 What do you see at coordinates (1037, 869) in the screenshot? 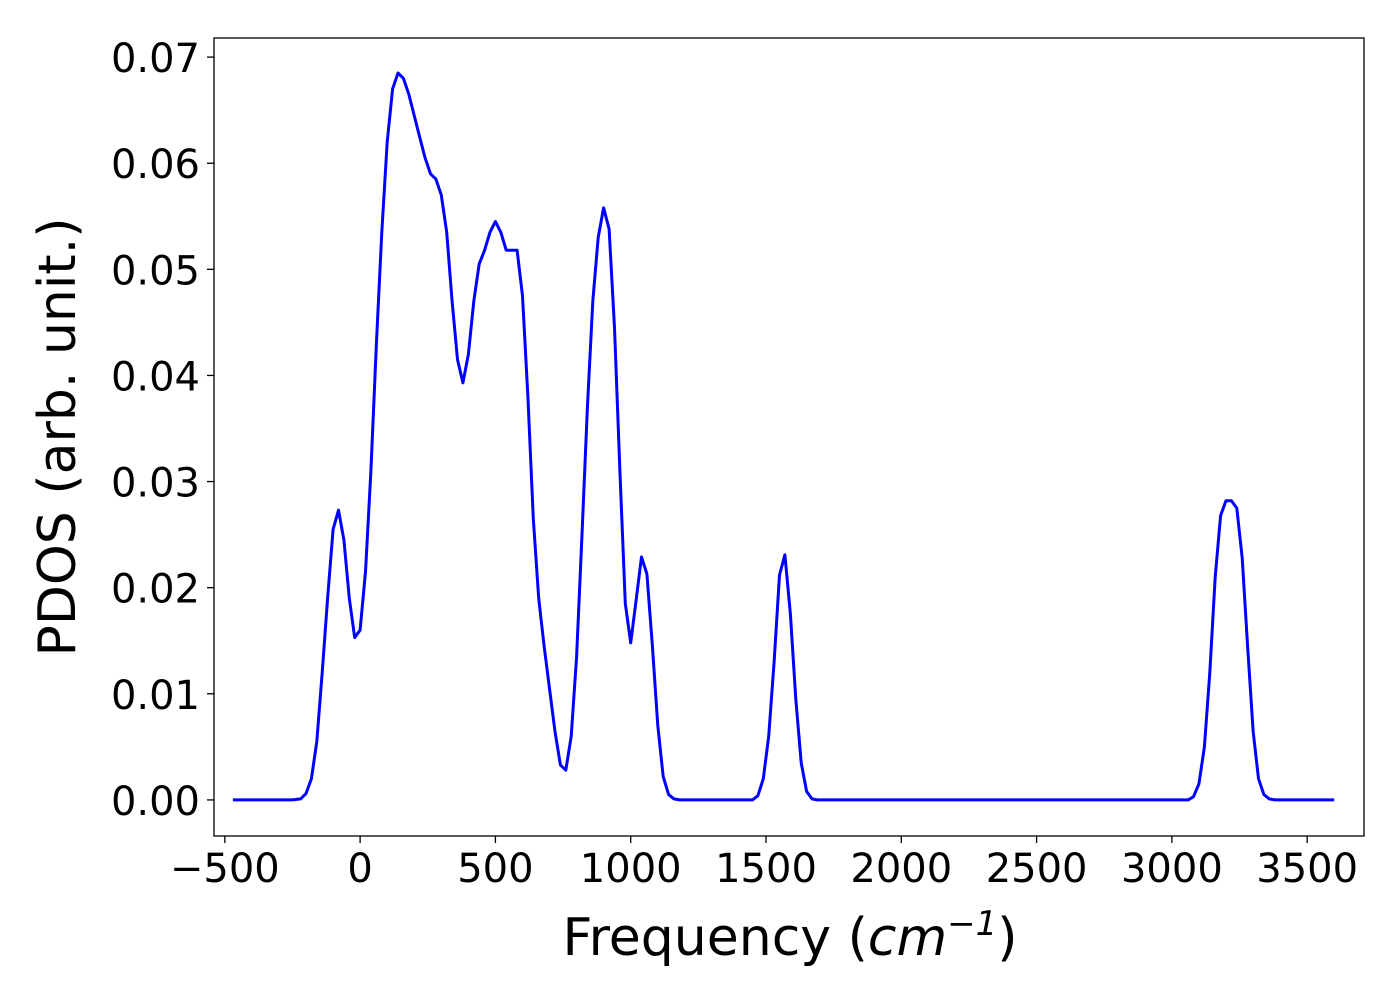
I see `x-tick-label: 2500` at bounding box center [1037, 869].